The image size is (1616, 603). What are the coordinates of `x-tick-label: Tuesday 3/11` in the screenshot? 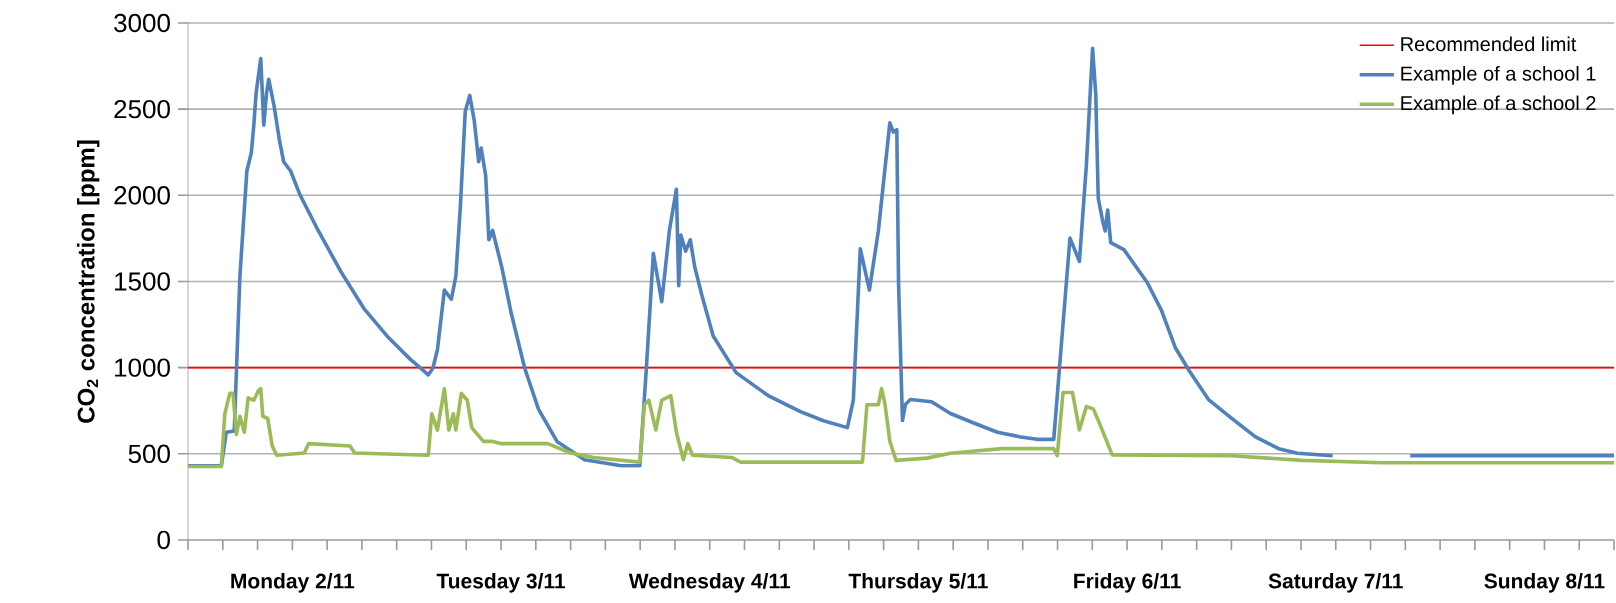 It's located at (501, 583).